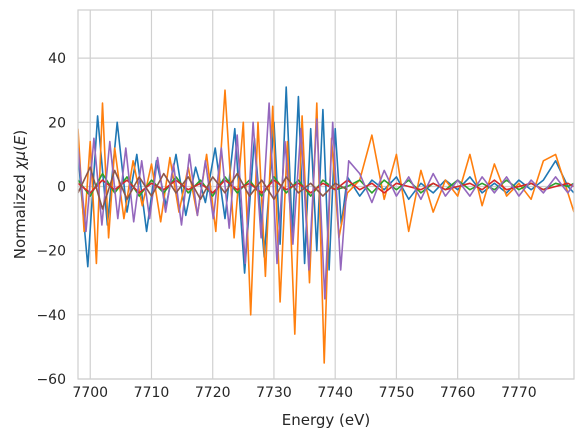  What do you see at coordinates (397, 393) in the screenshot?
I see `x-tick-label: 7750` at bounding box center [397, 393].